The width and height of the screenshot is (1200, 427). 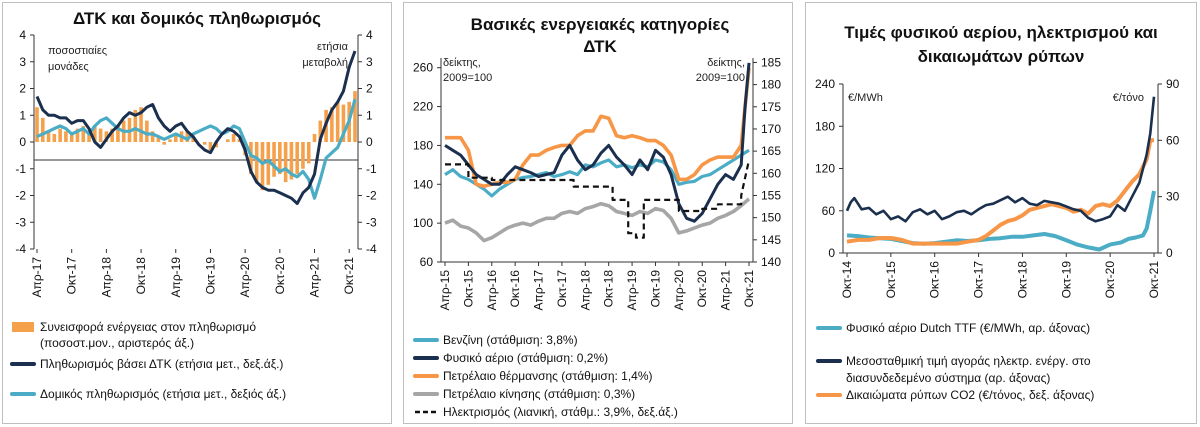 What do you see at coordinates (548, 376) in the screenshot?
I see `legend-2-label-heat: Πετρέλαιο θέρμανσης (στάθμιση: 1,4%)` at bounding box center [548, 376].